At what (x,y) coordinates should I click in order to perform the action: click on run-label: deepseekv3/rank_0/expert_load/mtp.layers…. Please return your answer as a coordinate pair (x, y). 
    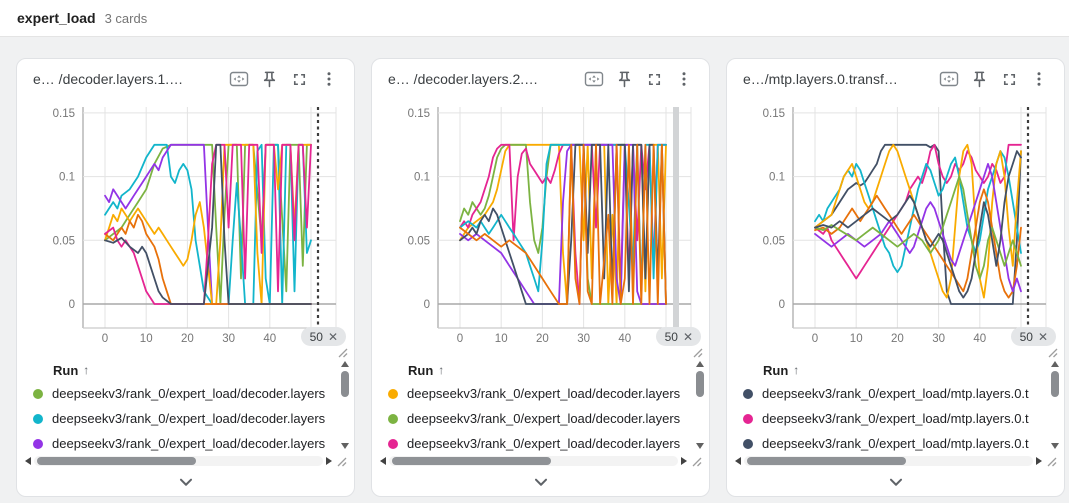
    Looking at the image, I should click on (895, 393).